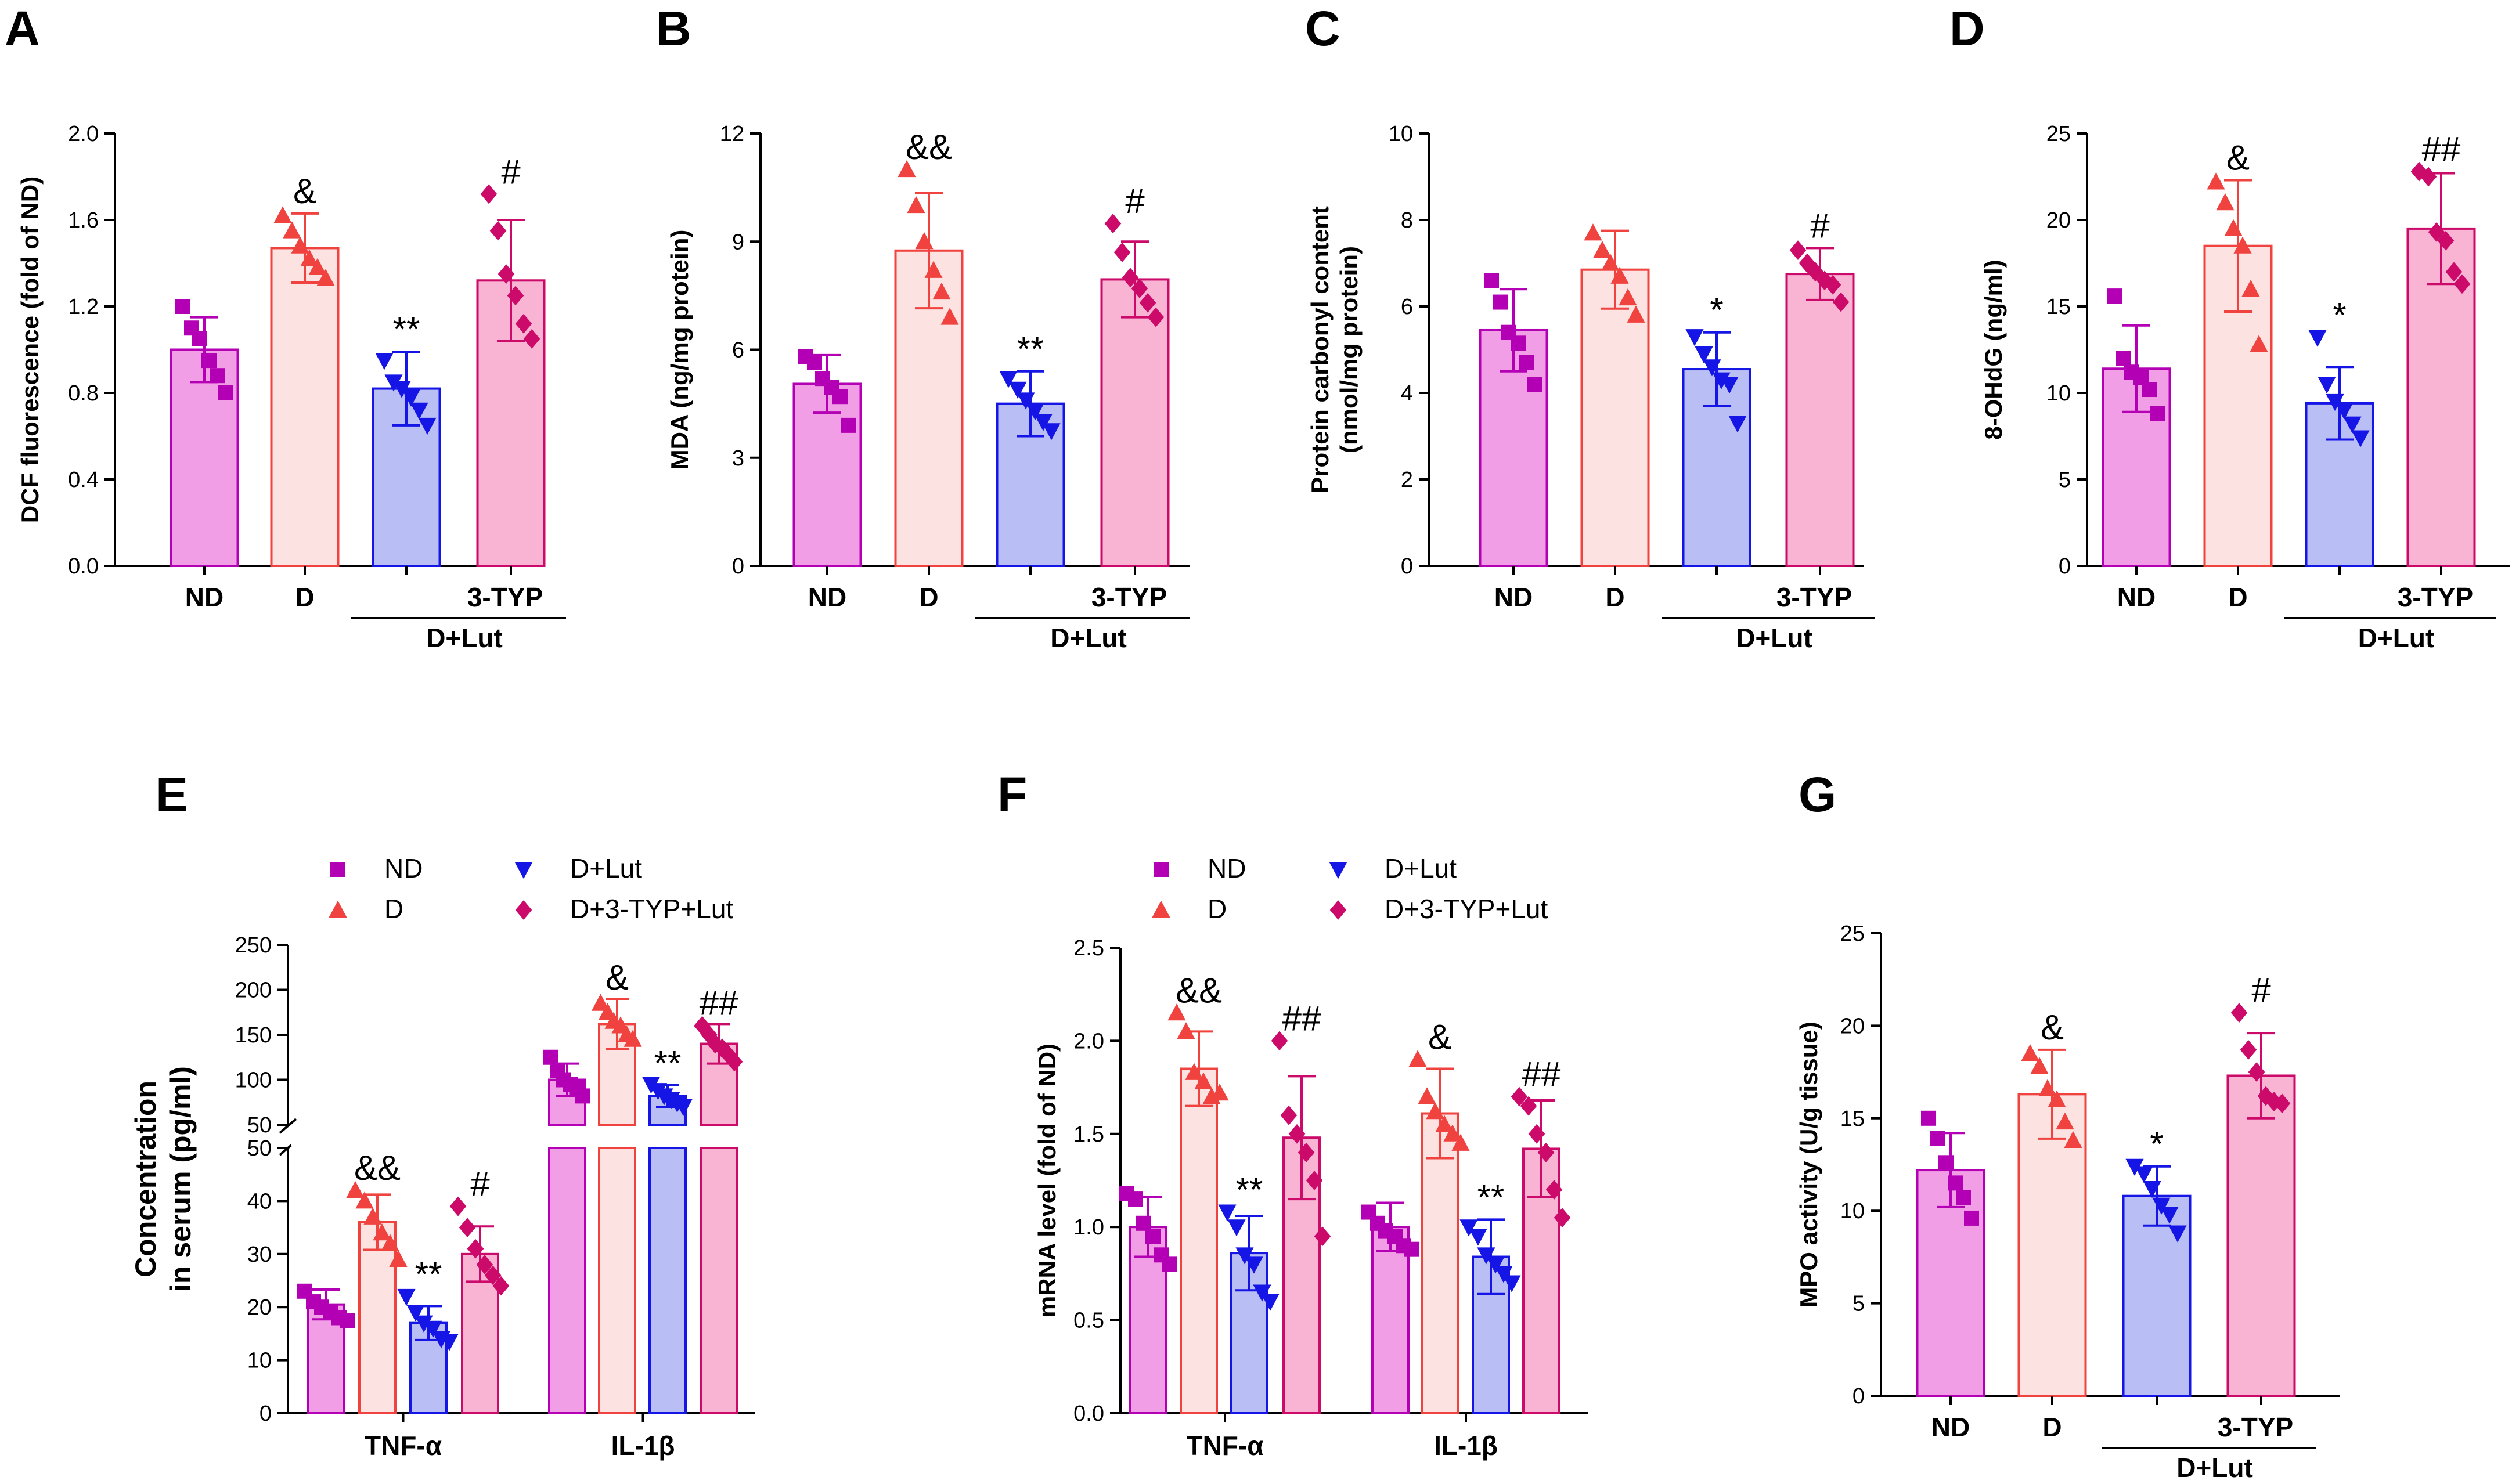 Image resolution: width=2512 pixels, height=1484 pixels. I want to click on y-tick-label-lower-e-3: 30, so click(260, 1255).